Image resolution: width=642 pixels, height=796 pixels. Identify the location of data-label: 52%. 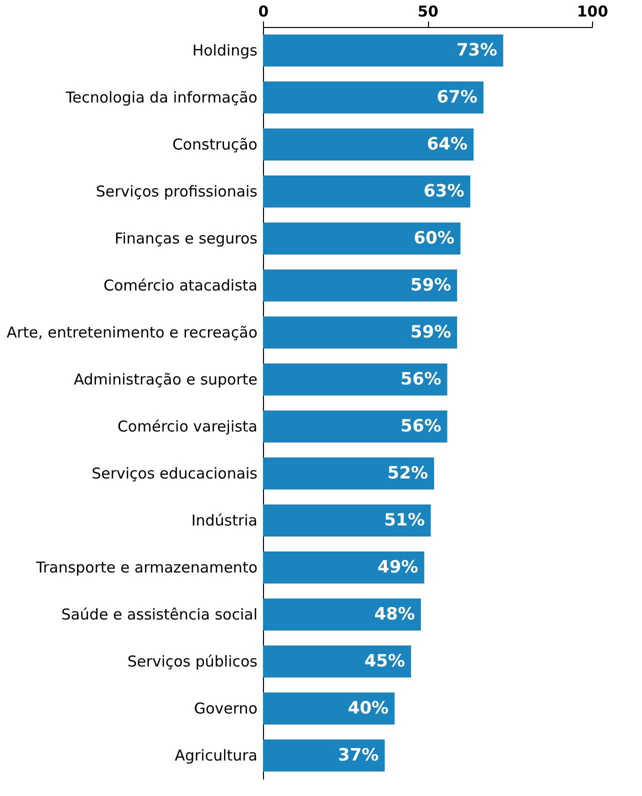
(407, 474).